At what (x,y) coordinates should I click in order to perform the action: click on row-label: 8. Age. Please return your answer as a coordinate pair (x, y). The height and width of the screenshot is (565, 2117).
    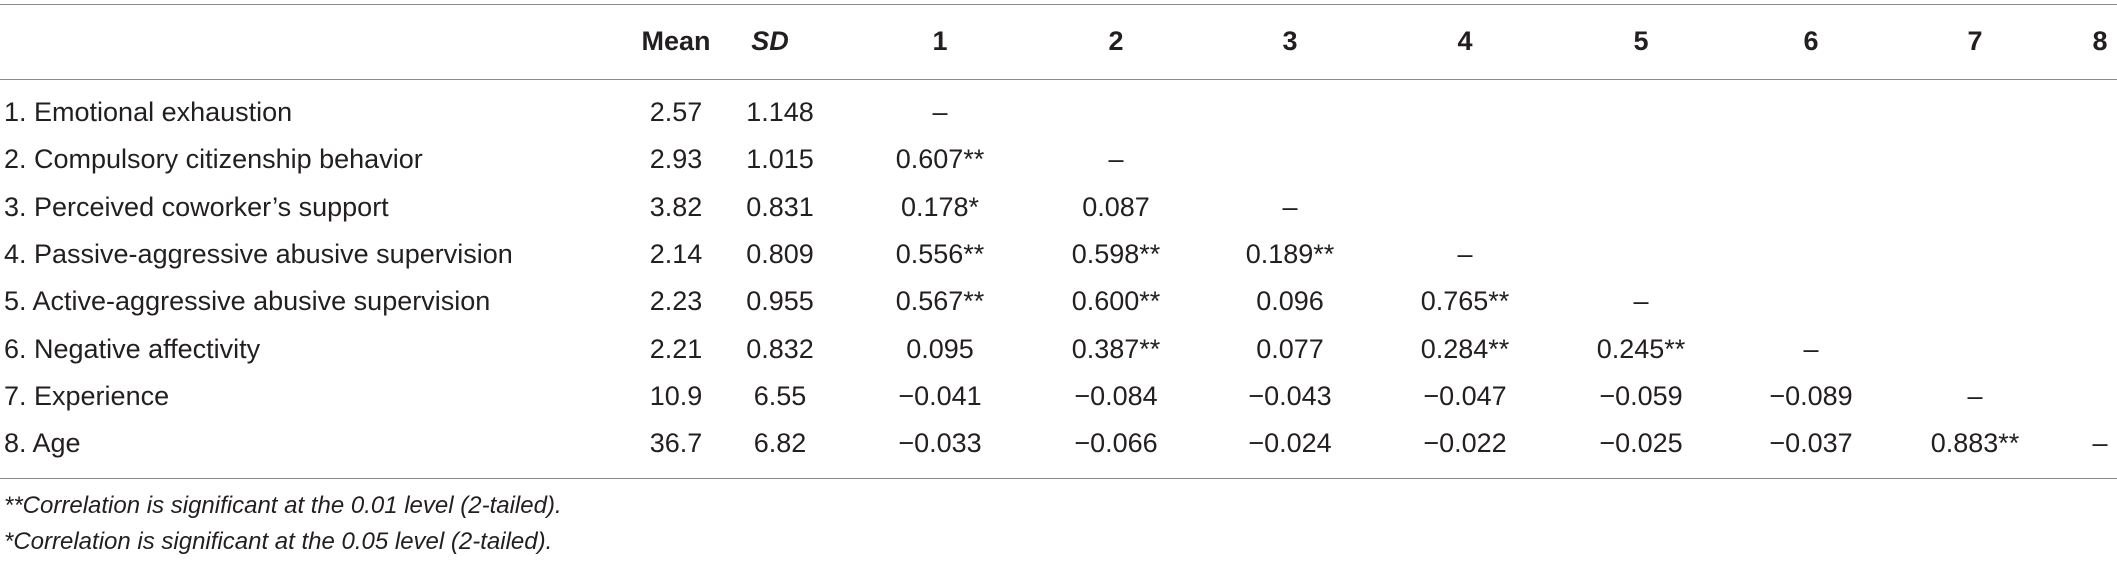
    Looking at the image, I should click on (42, 443).